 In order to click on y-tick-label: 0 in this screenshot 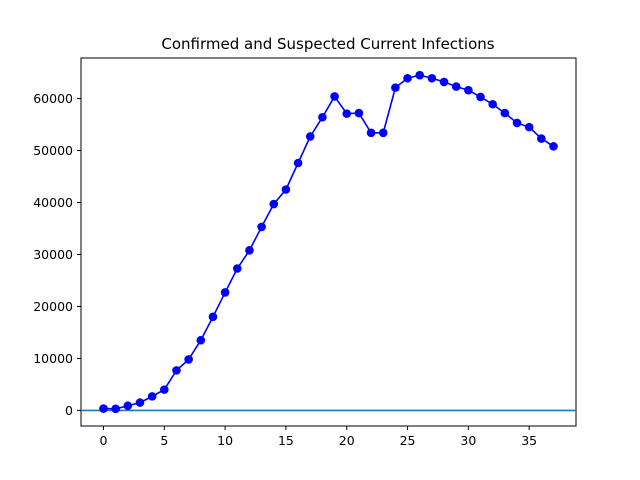, I will do `click(69, 410)`.